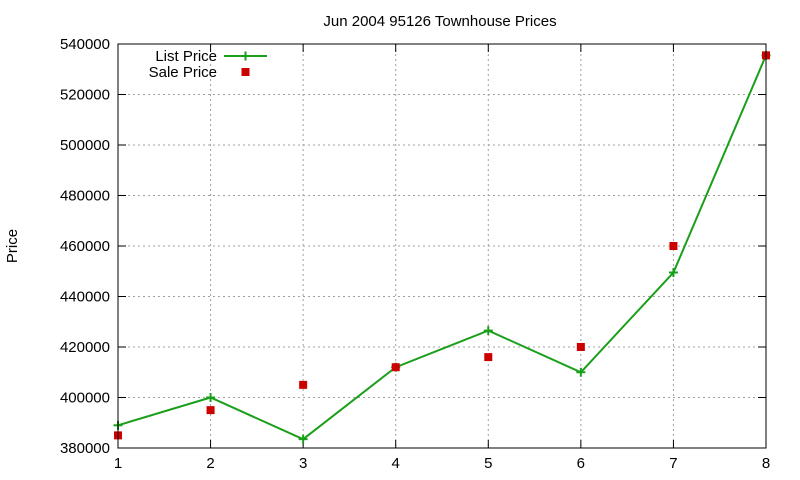 This screenshot has height=480, width=800. What do you see at coordinates (439, 21) in the screenshot?
I see `chart-title: Jun 2004 95126 Townhouse Prices` at bounding box center [439, 21].